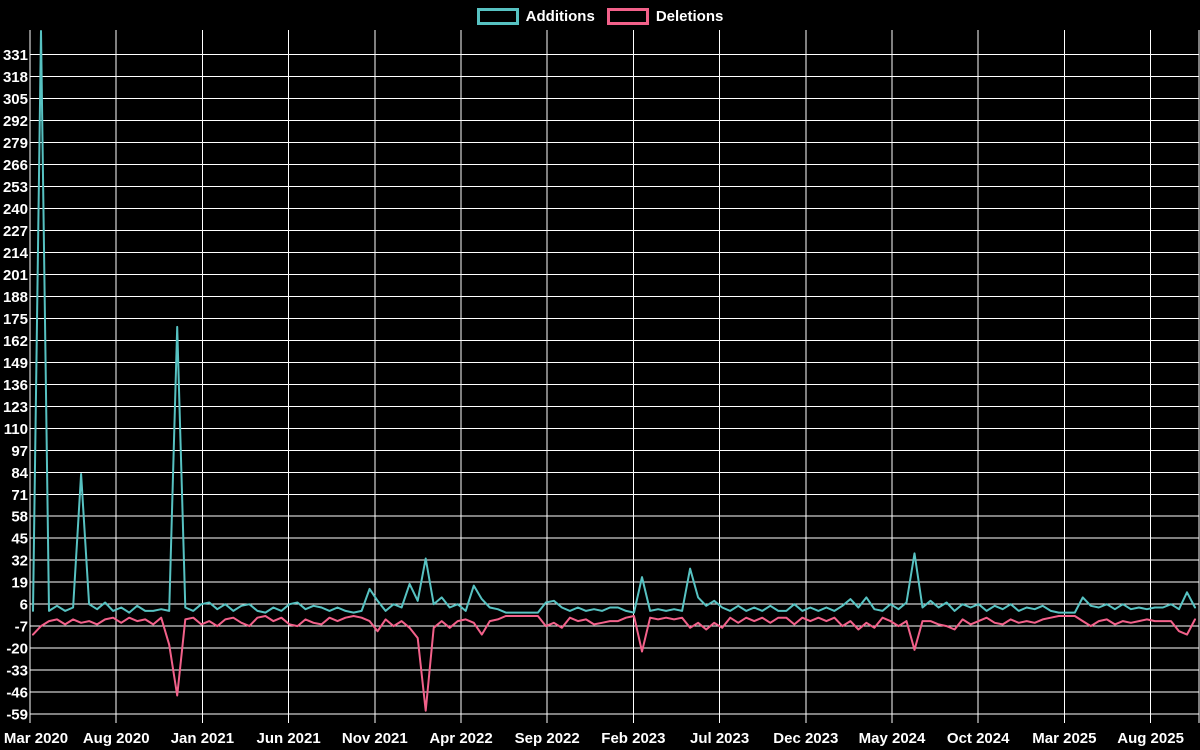  I want to click on svg-text: -20, so click(17, 649).